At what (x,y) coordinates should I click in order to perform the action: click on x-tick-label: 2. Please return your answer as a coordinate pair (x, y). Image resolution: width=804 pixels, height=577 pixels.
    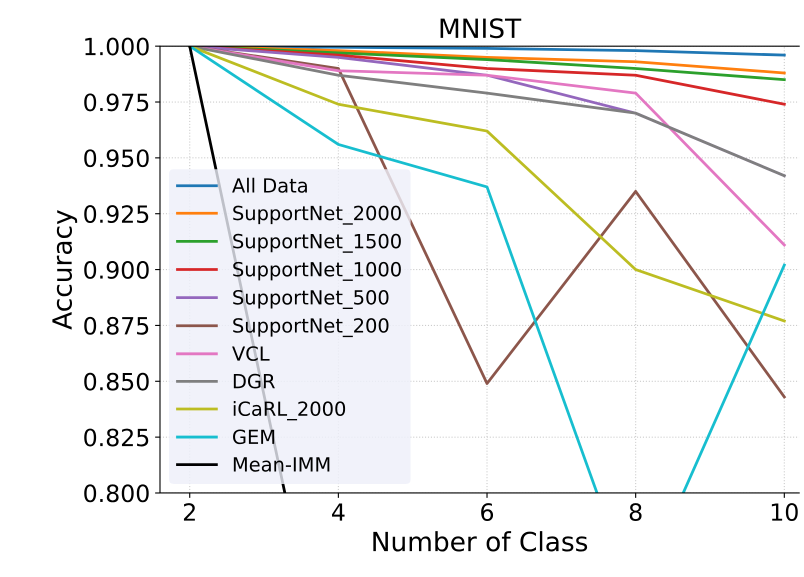
    Looking at the image, I should click on (189, 512).